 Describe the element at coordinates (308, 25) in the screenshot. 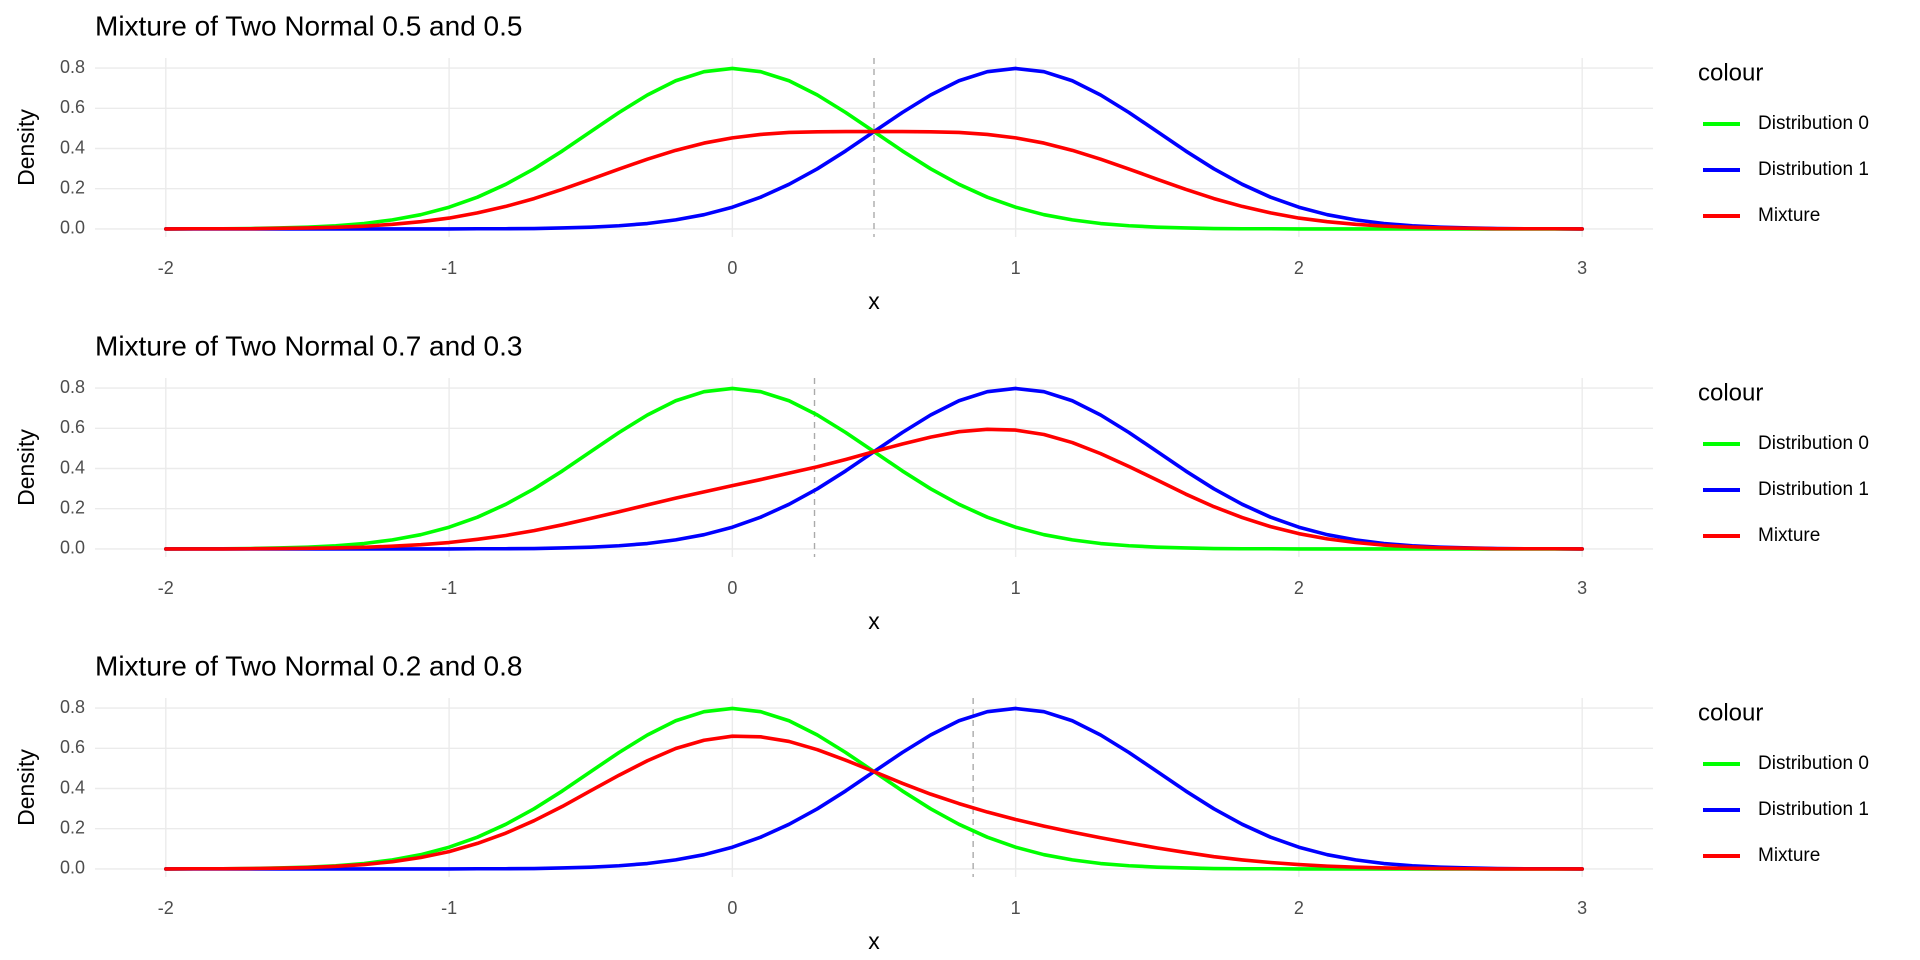

I see `chart-title: Mixture of Two Normal 0.5 and 0.5` at that location.